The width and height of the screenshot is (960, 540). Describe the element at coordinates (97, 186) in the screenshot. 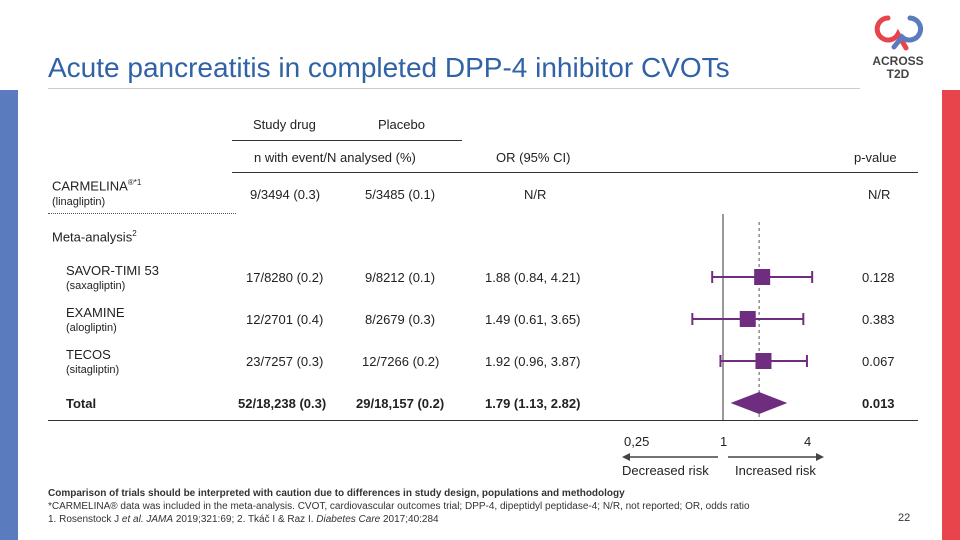

I see `carmelina-name: CARMELINA®*1` at that location.